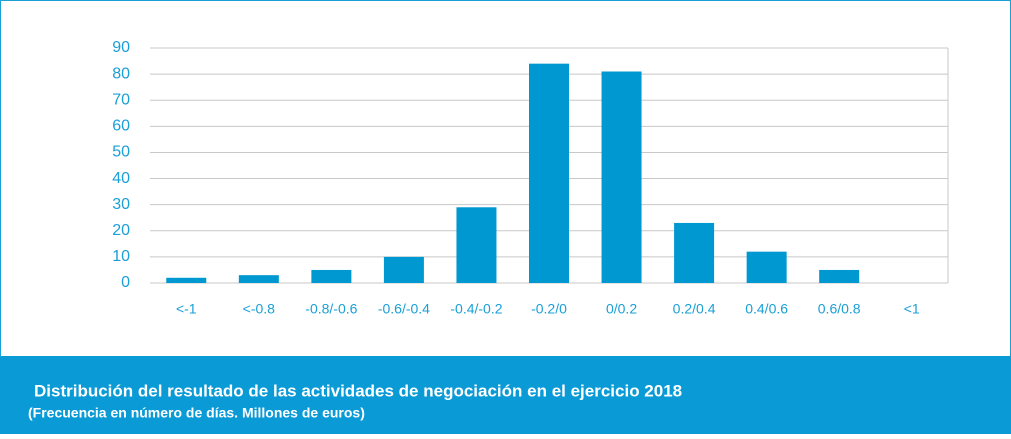 This screenshot has width=1011, height=439. What do you see at coordinates (121, 126) in the screenshot?
I see `y-tick-label: 60` at bounding box center [121, 126].